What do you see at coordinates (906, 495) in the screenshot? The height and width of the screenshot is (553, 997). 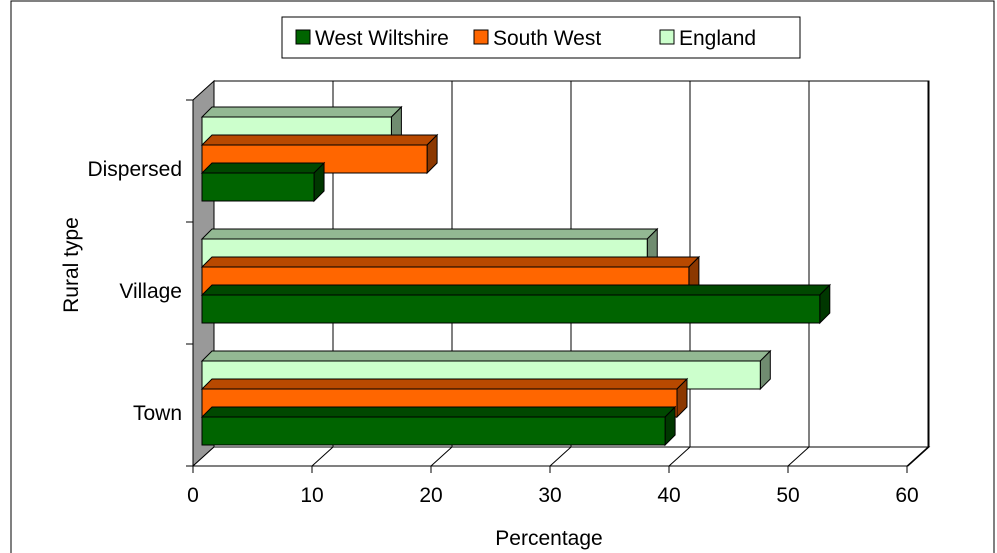 I see `x-tick-label: 60` at bounding box center [906, 495].